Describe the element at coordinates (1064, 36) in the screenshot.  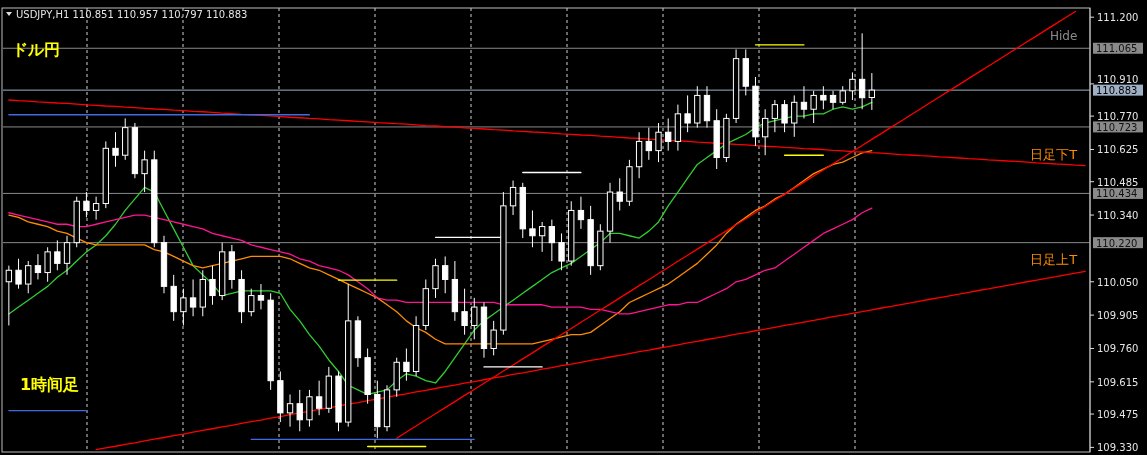
I see `annotation: Hide` at that location.